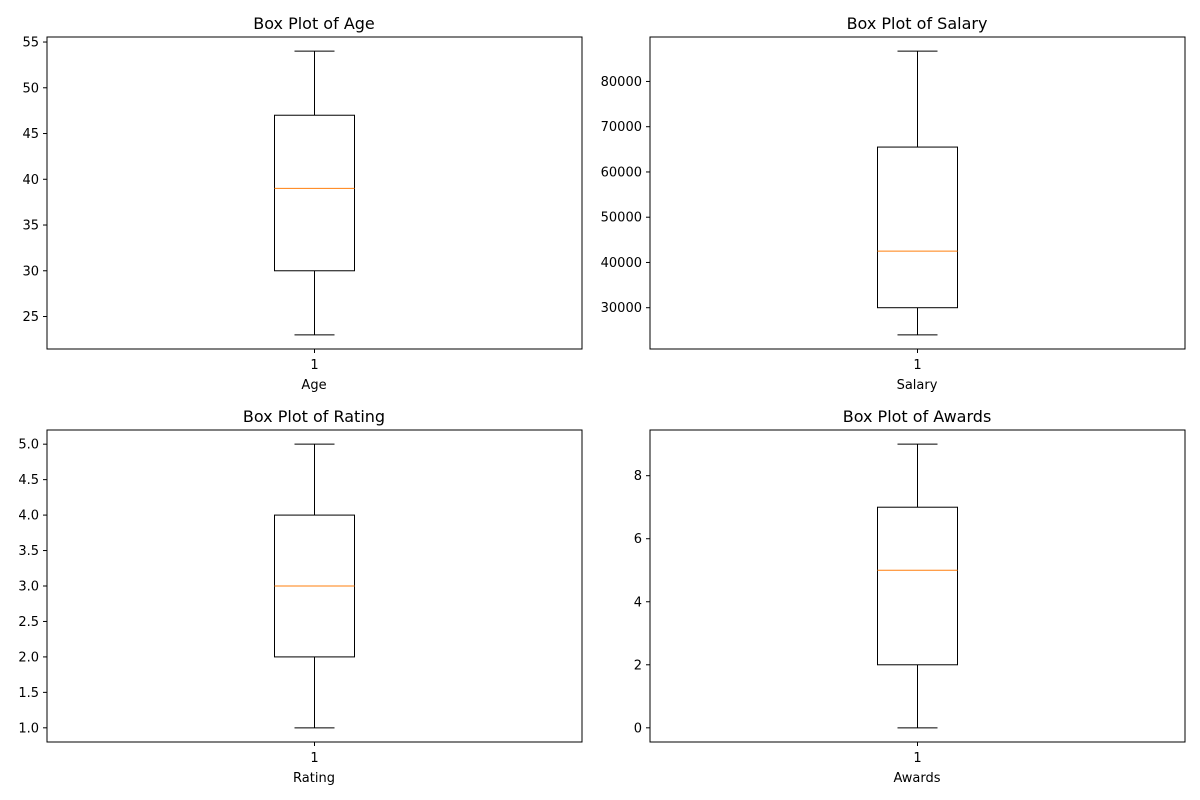 Image resolution: width=1200 pixels, height=800 pixels. What do you see at coordinates (28, 445) in the screenshot?
I see `y-tick-label: 5.0` at bounding box center [28, 445].